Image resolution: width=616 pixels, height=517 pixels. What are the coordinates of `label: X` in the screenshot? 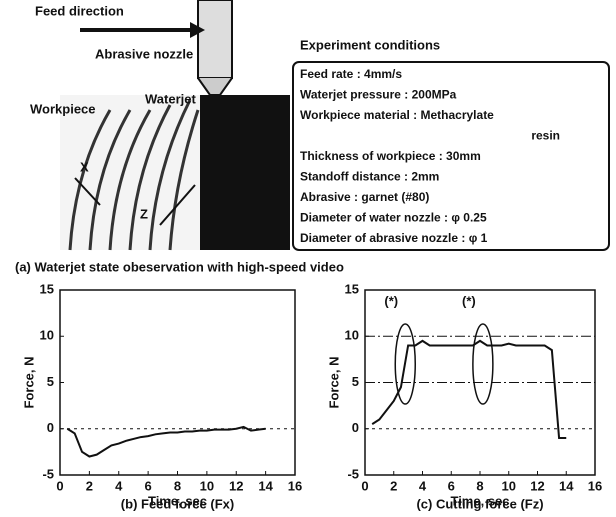 It's located at (84, 166).